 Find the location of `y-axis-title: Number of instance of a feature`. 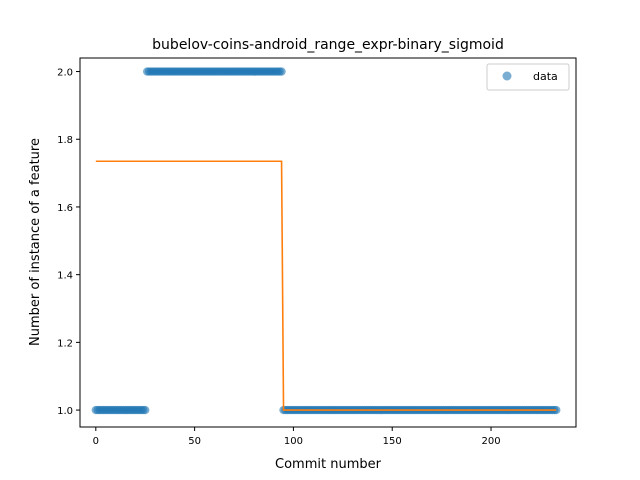

y-axis-title: Number of instance of a feature is located at coordinates (35, 242).